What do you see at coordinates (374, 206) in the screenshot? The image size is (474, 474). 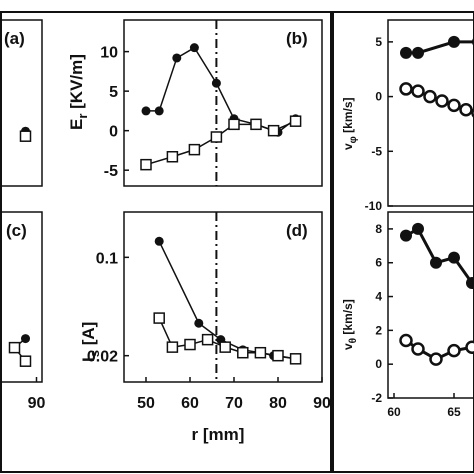 I see `panel-e-ytick-label: -10` at bounding box center [374, 206].